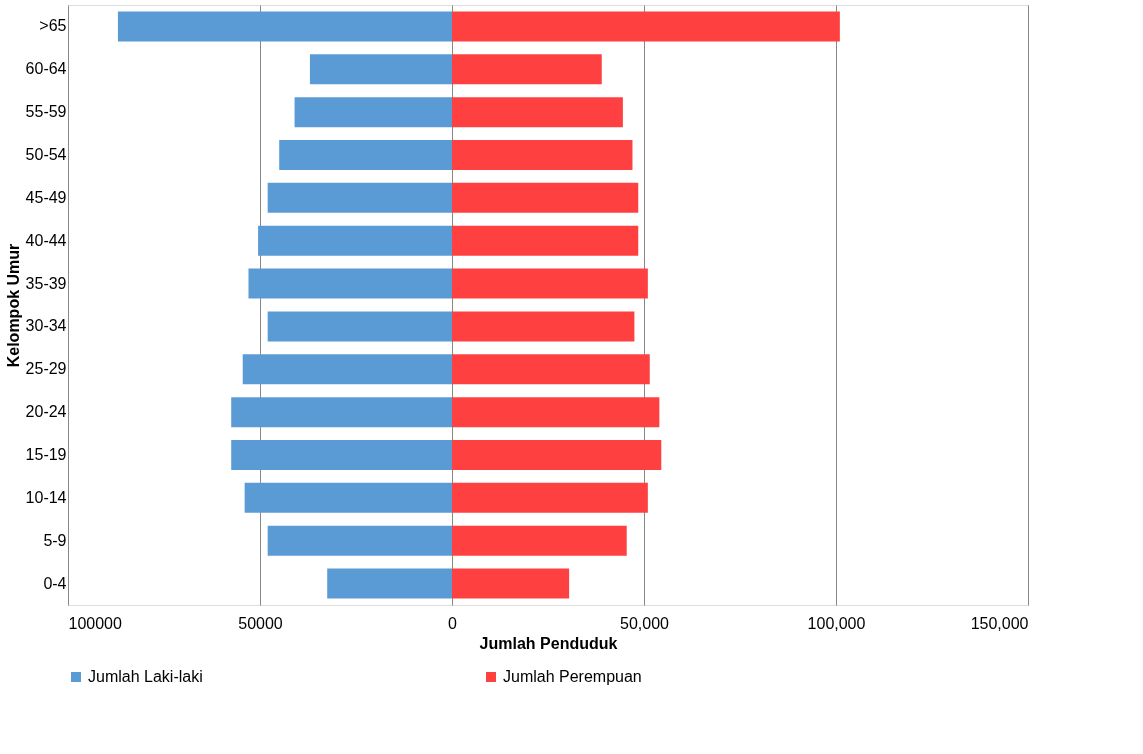 This screenshot has height=754, width=1143. What do you see at coordinates (46, 112) in the screenshot?
I see `y-tick-label: 55-59` at bounding box center [46, 112].